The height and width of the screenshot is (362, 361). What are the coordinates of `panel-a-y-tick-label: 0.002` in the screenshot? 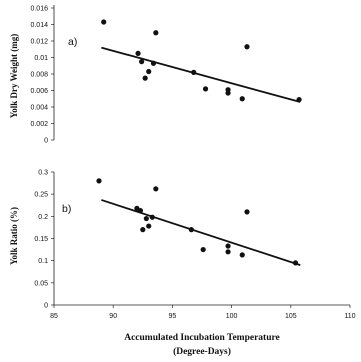 It's located at (39, 124).